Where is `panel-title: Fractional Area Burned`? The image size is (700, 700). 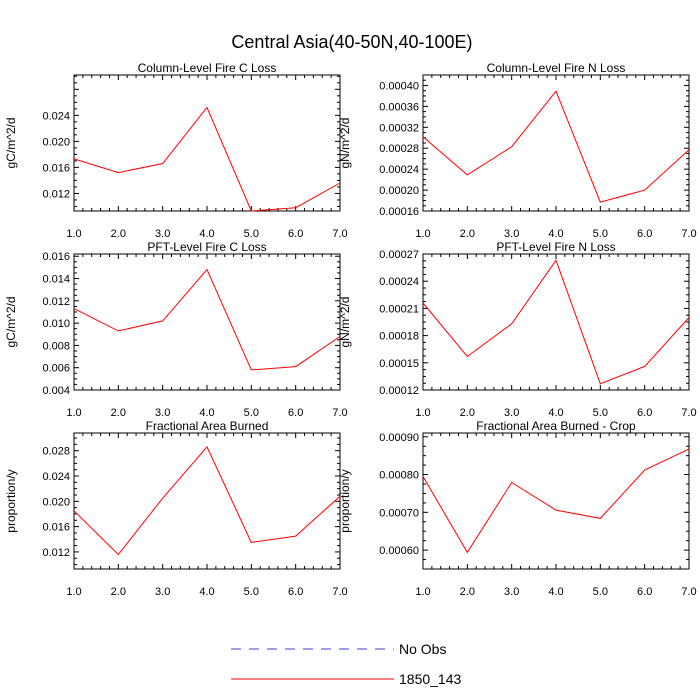
panel-title: Fractional Area Burned is located at coordinates (207, 426).